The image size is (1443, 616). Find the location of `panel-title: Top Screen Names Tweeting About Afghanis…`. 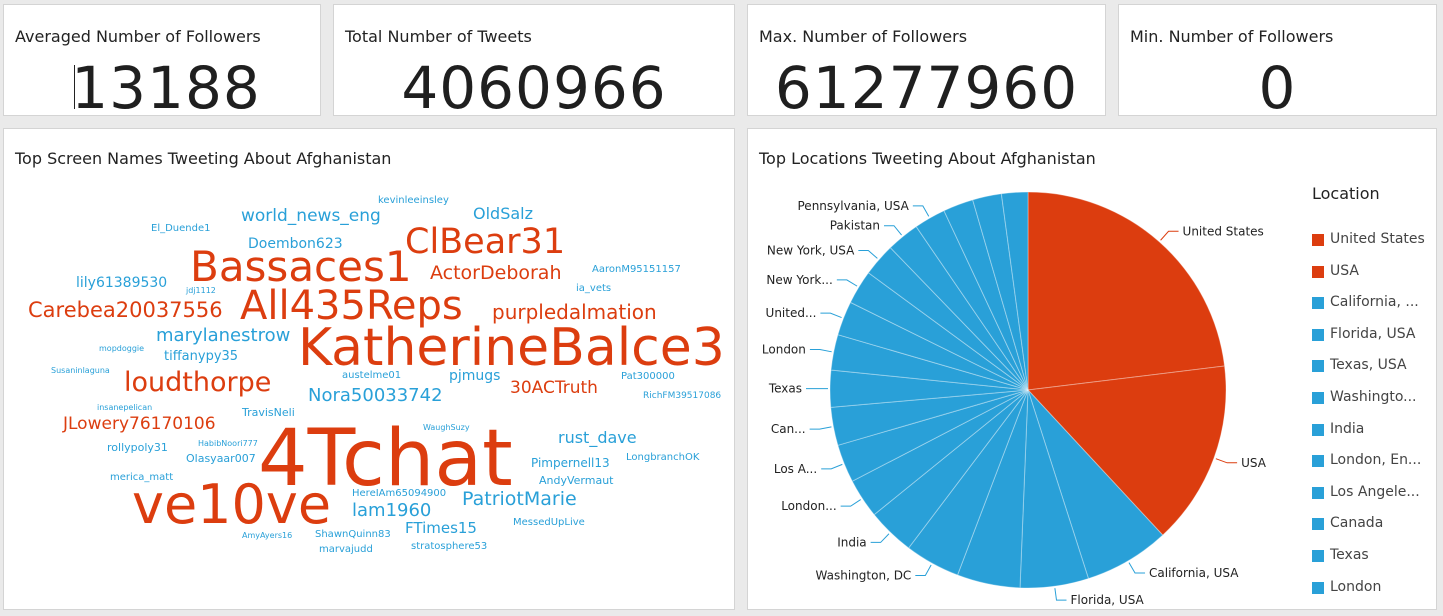

panel-title: Top Screen Names Tweeting About Afghanis… is located at coordinates (203, 158).